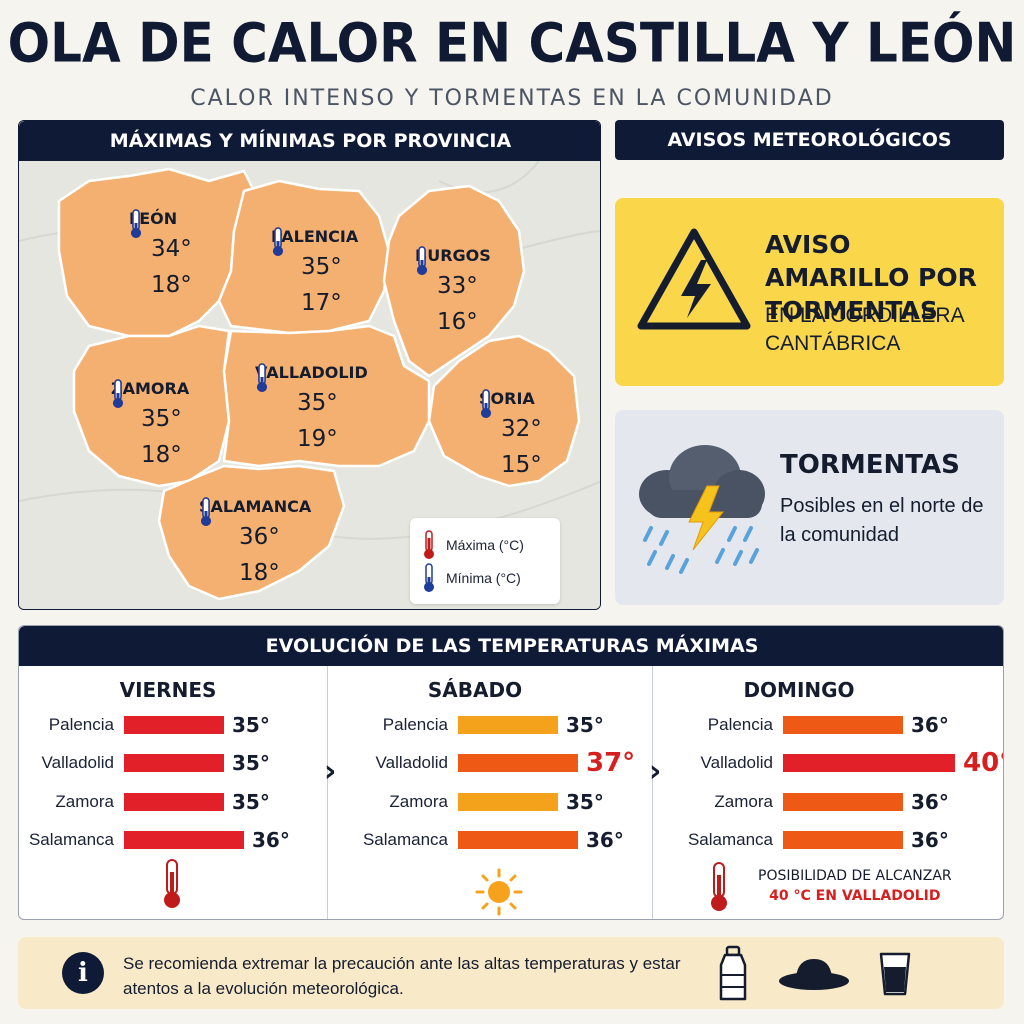  Describe the element at coordinates (171, 249) in the screenshot. I see `max-temp: 34°` at that location.